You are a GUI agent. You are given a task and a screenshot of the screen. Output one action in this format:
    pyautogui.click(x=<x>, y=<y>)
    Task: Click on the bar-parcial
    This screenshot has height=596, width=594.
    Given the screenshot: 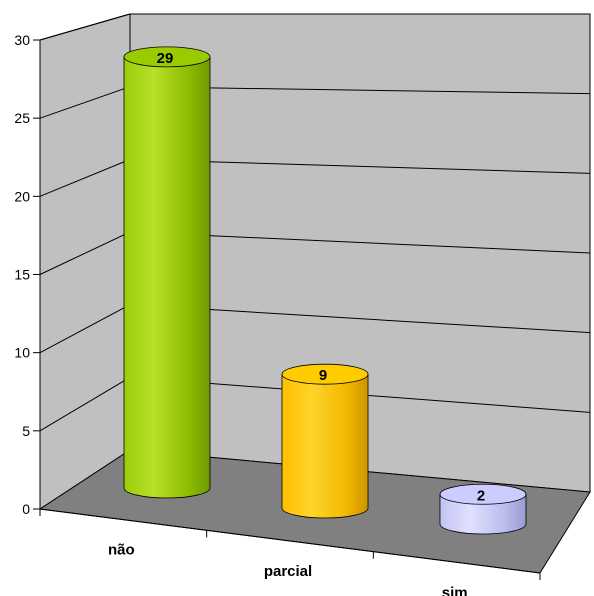 What is the action you would take?
    pyautogui.click(x=325, y=441)
    